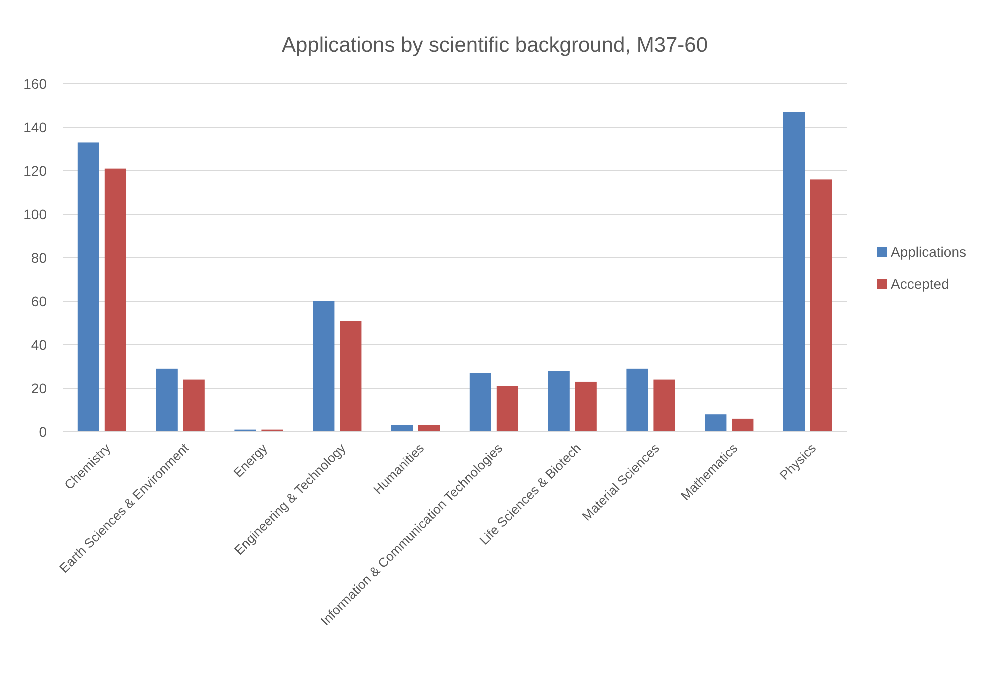  I want to click on legend-label: Applications, so click(928, 252).